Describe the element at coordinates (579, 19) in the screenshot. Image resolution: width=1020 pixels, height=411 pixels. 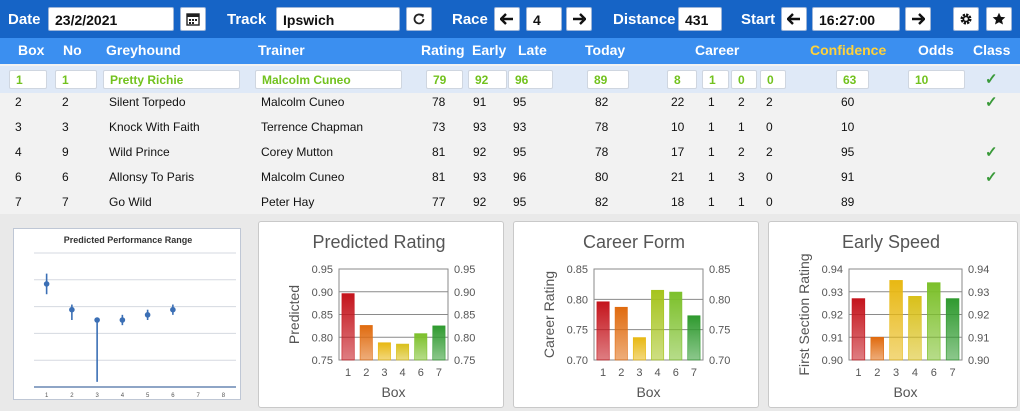
I see `race-next-button` at that location.